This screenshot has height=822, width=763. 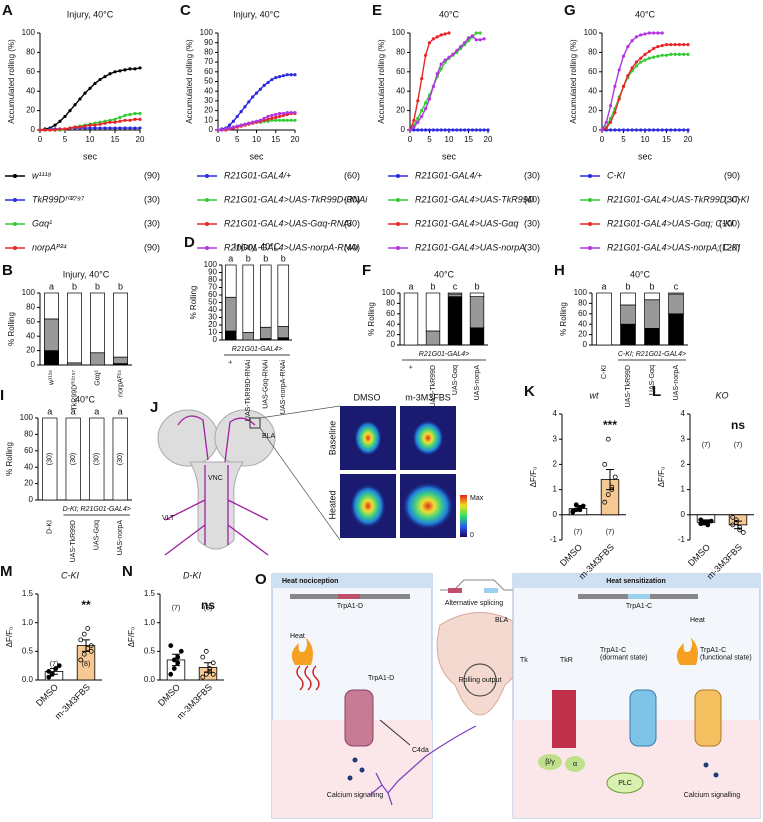 What do you see at coordinates (738, 445) in the screenshot?
I see `n-label: (7)` at bounding box center [738, 445].